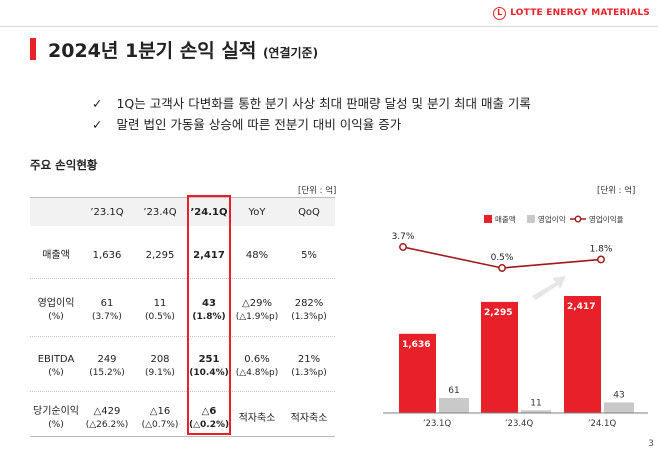 This screenshot has width=658, height=455. I want to click on table-cell: 249, so click(107, 359).